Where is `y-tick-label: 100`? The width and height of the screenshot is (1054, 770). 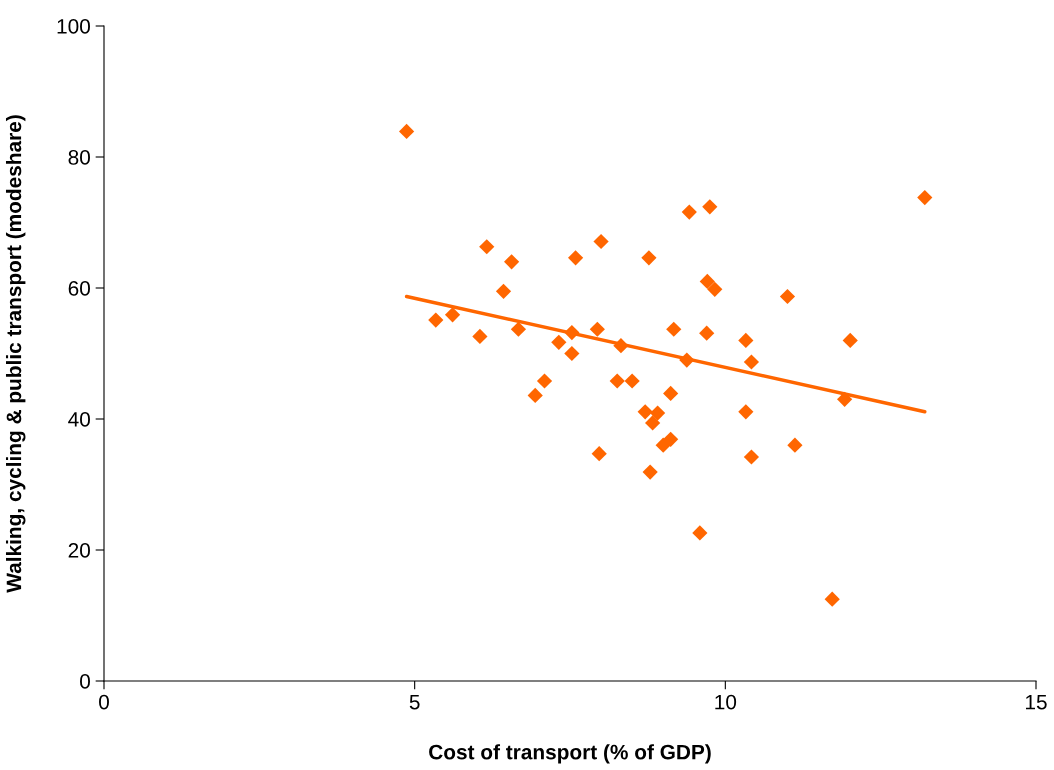
y-tick-label: 100 is located at coordinates (73, 26).